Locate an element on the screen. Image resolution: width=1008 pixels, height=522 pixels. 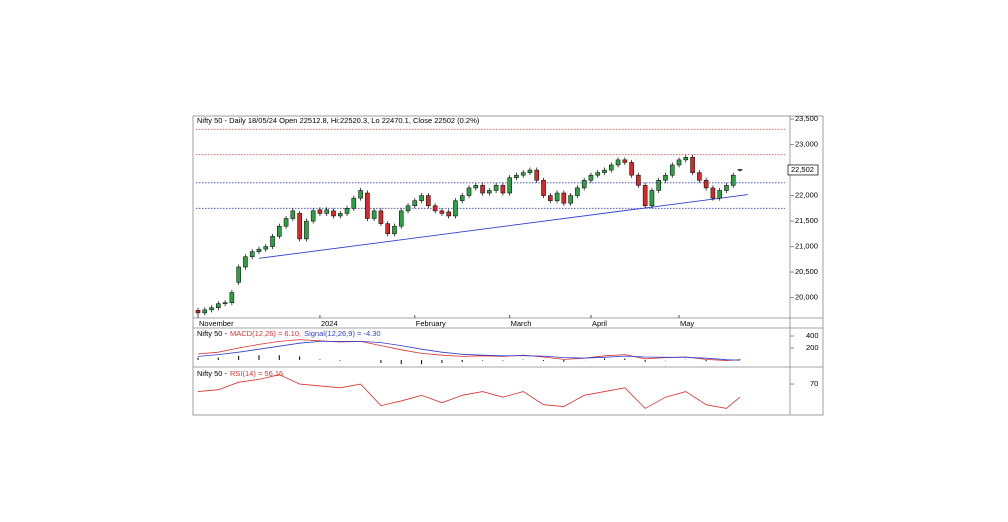
y-tick-label: 20,500 is located at coordinates (806, 271).